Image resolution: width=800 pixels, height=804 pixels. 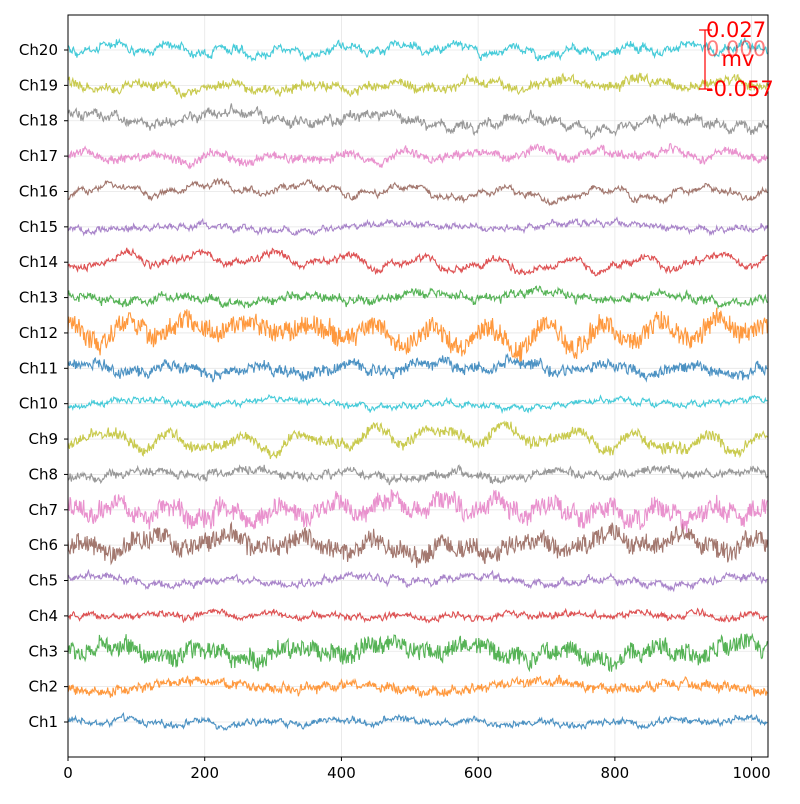 What do you see at coordinates (417, 122) in the screenshot?
I see `trace-ch18` at bounding box center [417, 122].